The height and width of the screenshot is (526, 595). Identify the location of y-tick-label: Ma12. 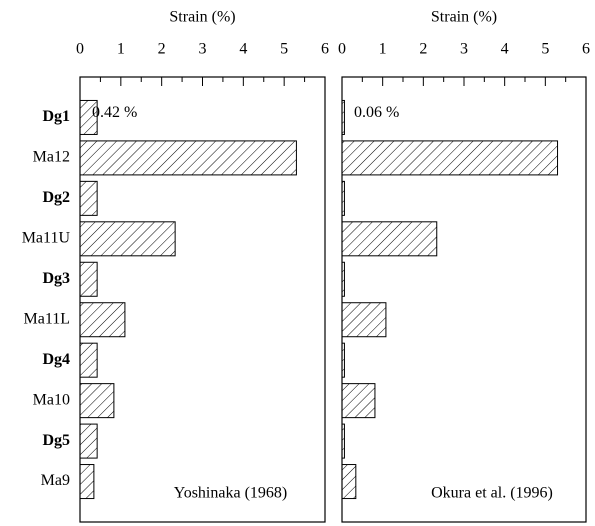
(51, 157).